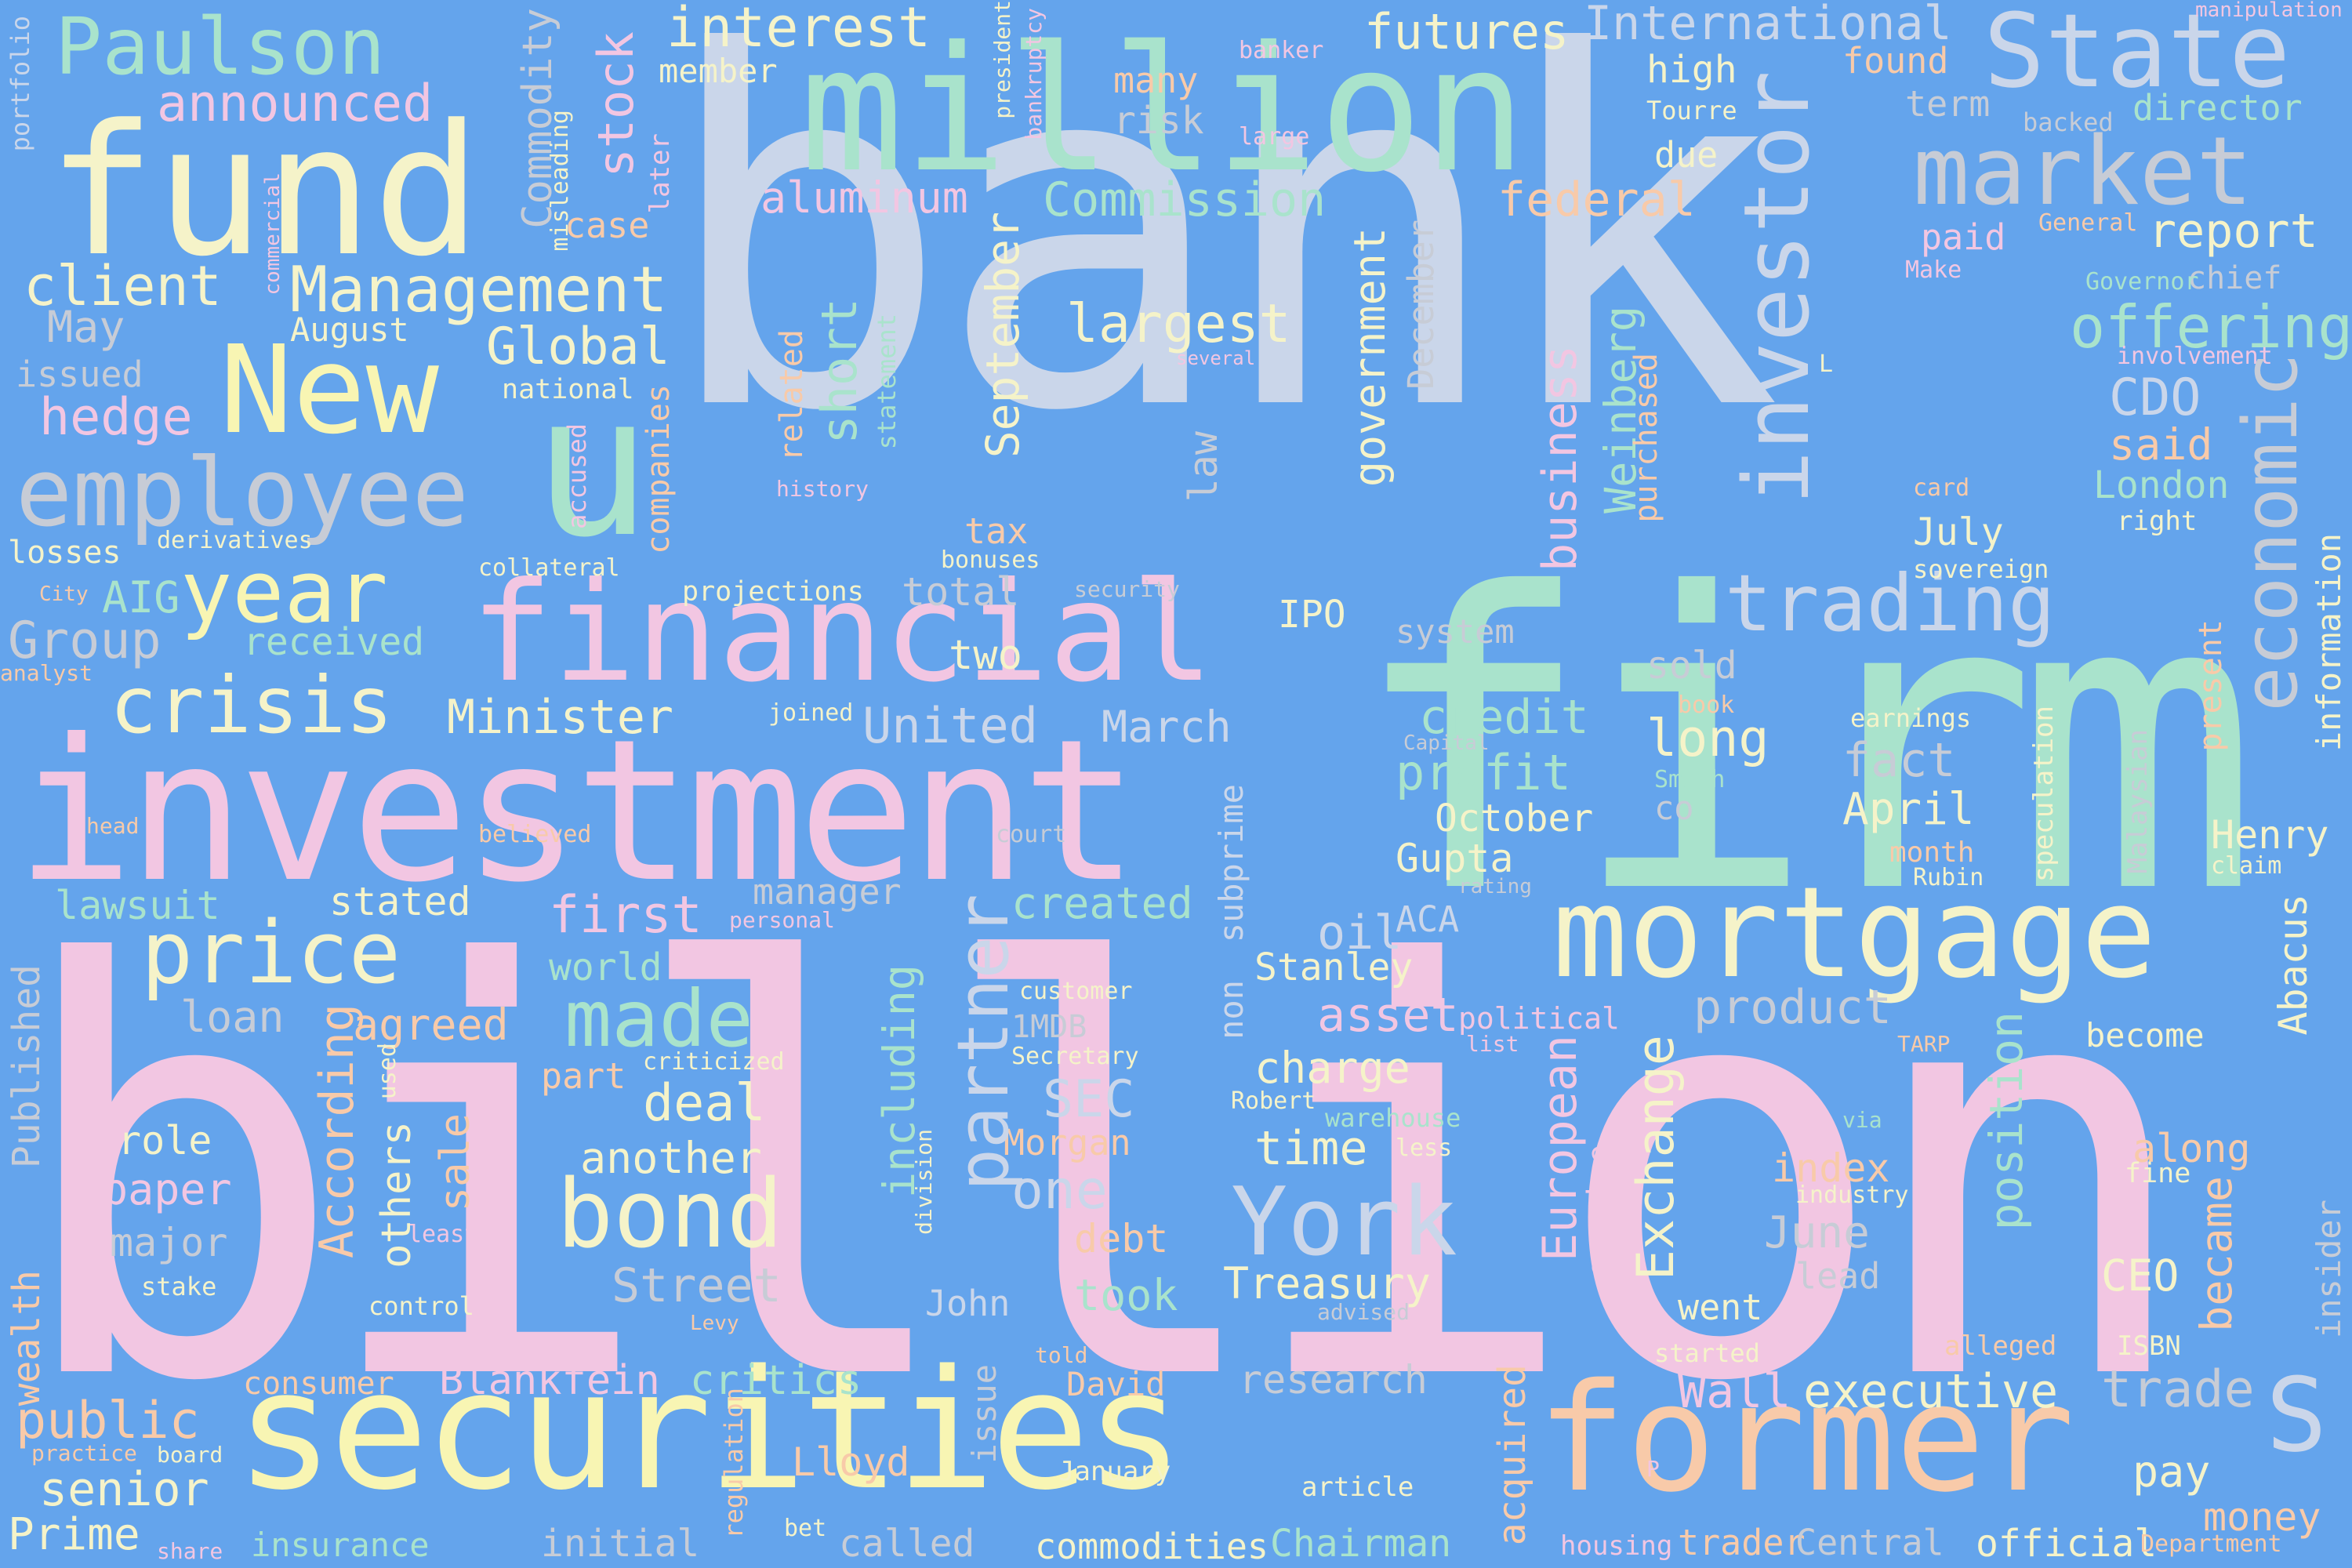 Image resolution: width=2352 pixels, height=1568 pixels. I want to click on word-largest: largest, so click(1178, 324).